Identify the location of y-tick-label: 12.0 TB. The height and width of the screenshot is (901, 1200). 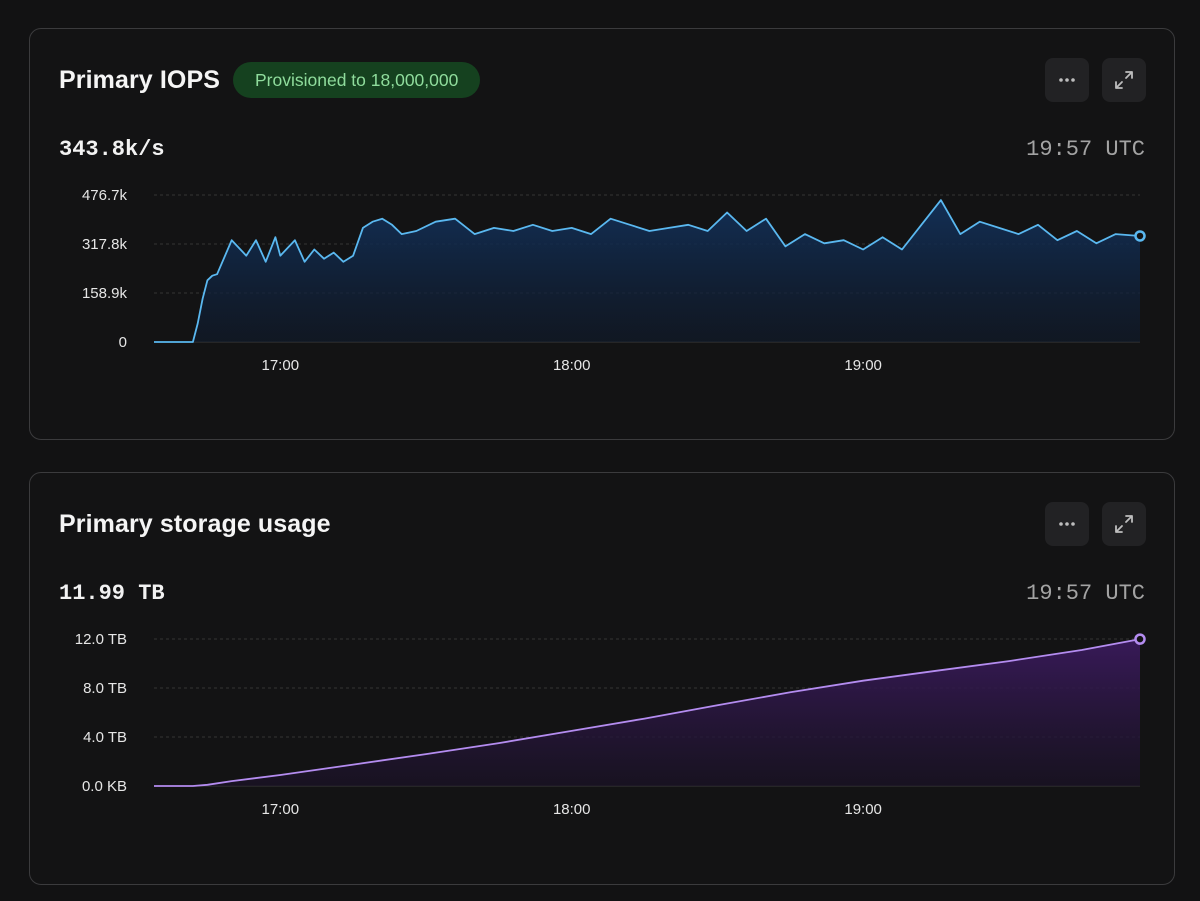
(101, 639).